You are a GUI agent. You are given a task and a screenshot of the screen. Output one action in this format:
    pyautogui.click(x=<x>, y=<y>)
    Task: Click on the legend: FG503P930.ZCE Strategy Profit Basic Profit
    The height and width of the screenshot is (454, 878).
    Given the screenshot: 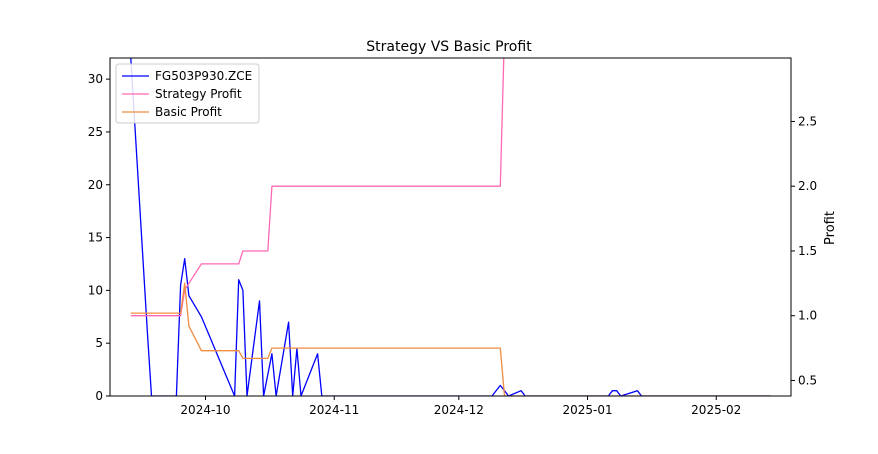 What is the action you would take?
    pyautogui.click(x=187, y=93)
    